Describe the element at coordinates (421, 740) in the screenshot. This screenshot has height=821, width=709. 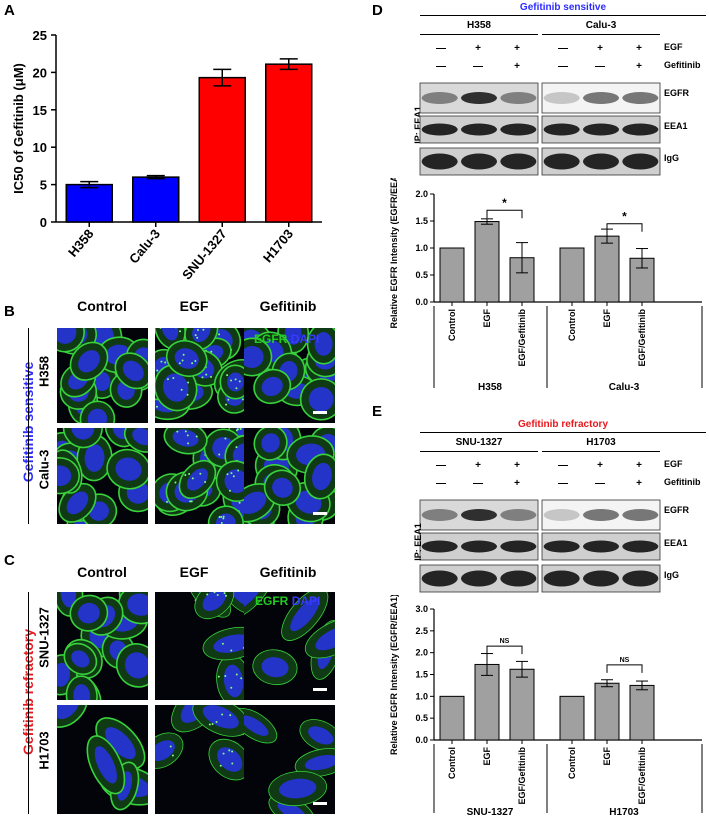
I see `y-tick-label: 0.0` at that location.